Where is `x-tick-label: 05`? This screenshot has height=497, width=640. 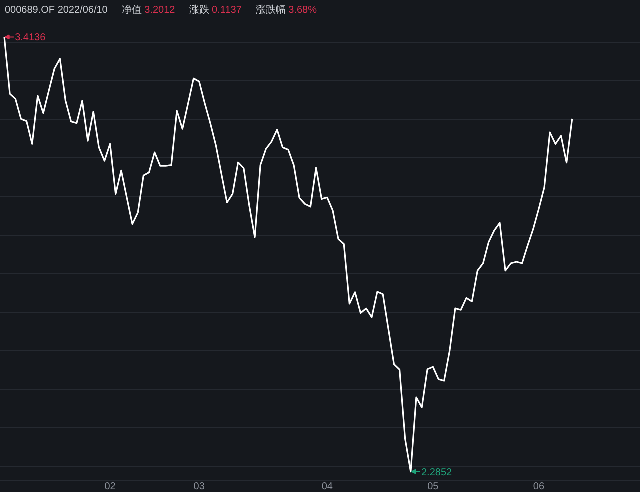
x-tick-label: 05 is located at coordinates (434, 487).